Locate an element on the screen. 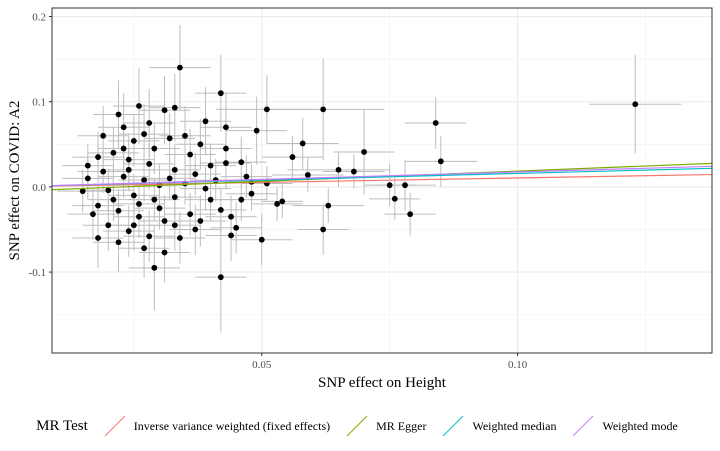 This screenshot has width=720, height=451. regression-lines is located at coordinates (382, 176).